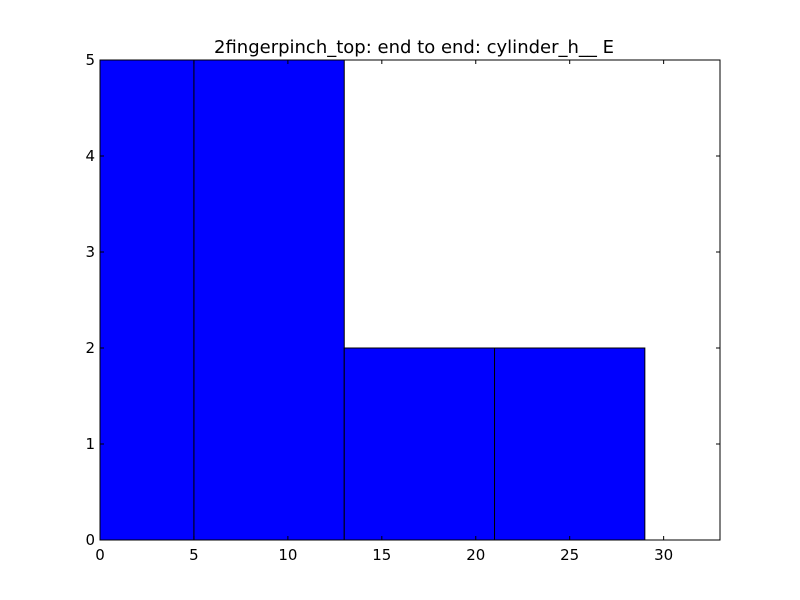  What do you see at coordinates (90, 444) in the screenshot?
I see `y-tick-label-1: 1` at bounding box center [90, 444].